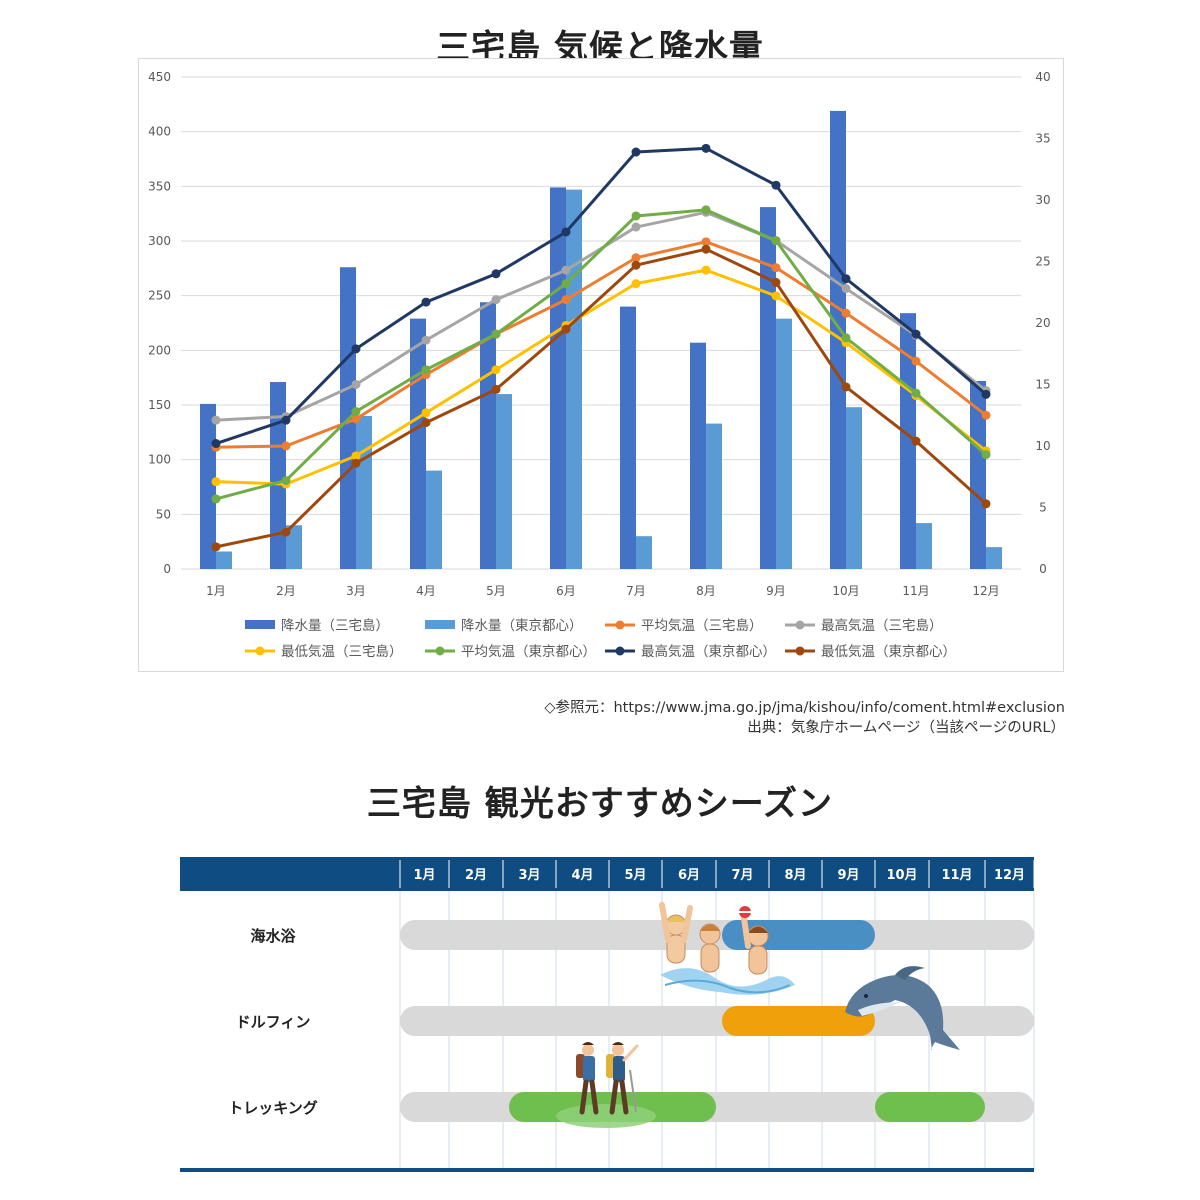  What do you see at coordinates (1042, 385) in the screenshot?
I see `y2-axis-tick-label: 15` at bounding box center [1042, 385].